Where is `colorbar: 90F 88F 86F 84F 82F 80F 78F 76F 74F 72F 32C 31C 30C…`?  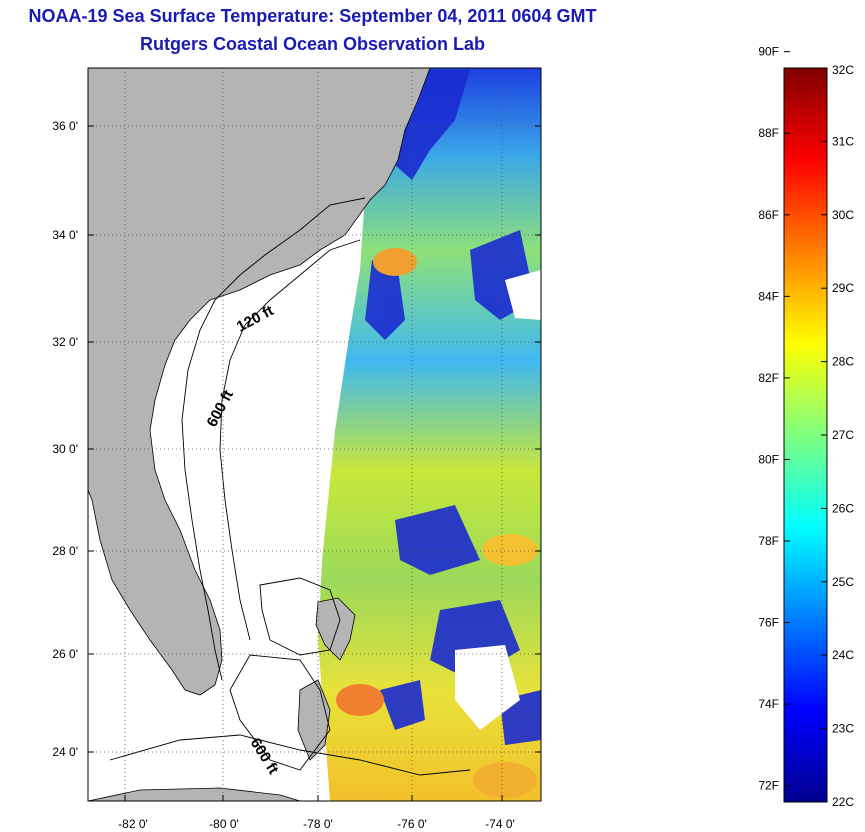 colorbar: 90F 88F 86F 84F 82F 80F 78F 76F 74F 72F 32C 31C 30C… is located at coordinates (806, 427).